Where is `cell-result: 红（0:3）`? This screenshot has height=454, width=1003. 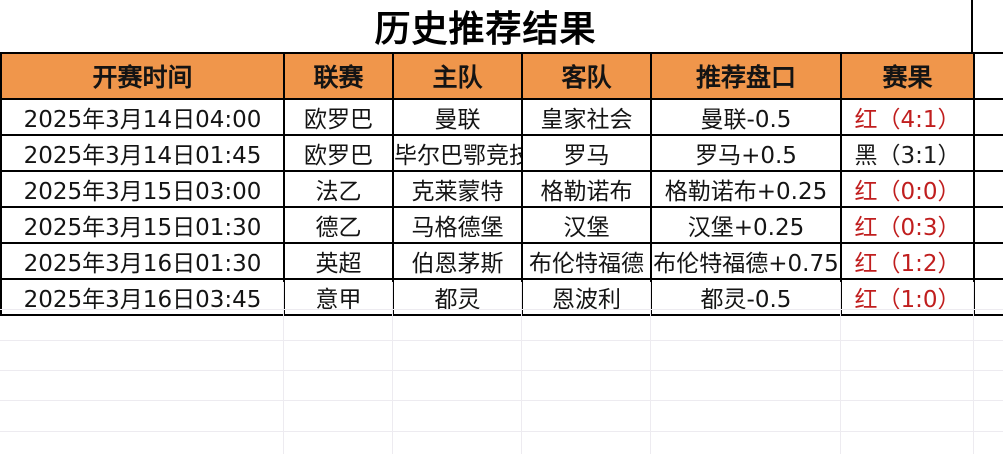
cell-result: 红（0:3） is located at coordinates (907, 225).